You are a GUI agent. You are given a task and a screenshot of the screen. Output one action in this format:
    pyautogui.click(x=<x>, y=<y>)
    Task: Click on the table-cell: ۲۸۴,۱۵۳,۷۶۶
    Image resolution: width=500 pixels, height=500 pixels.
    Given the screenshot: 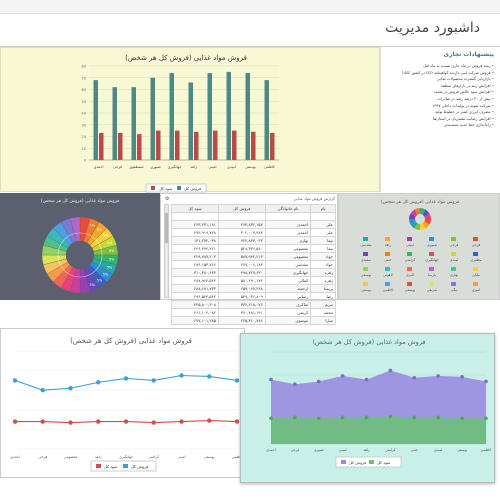 What is the action you would take?
    pyautogui.click(x=195, y=264)
    